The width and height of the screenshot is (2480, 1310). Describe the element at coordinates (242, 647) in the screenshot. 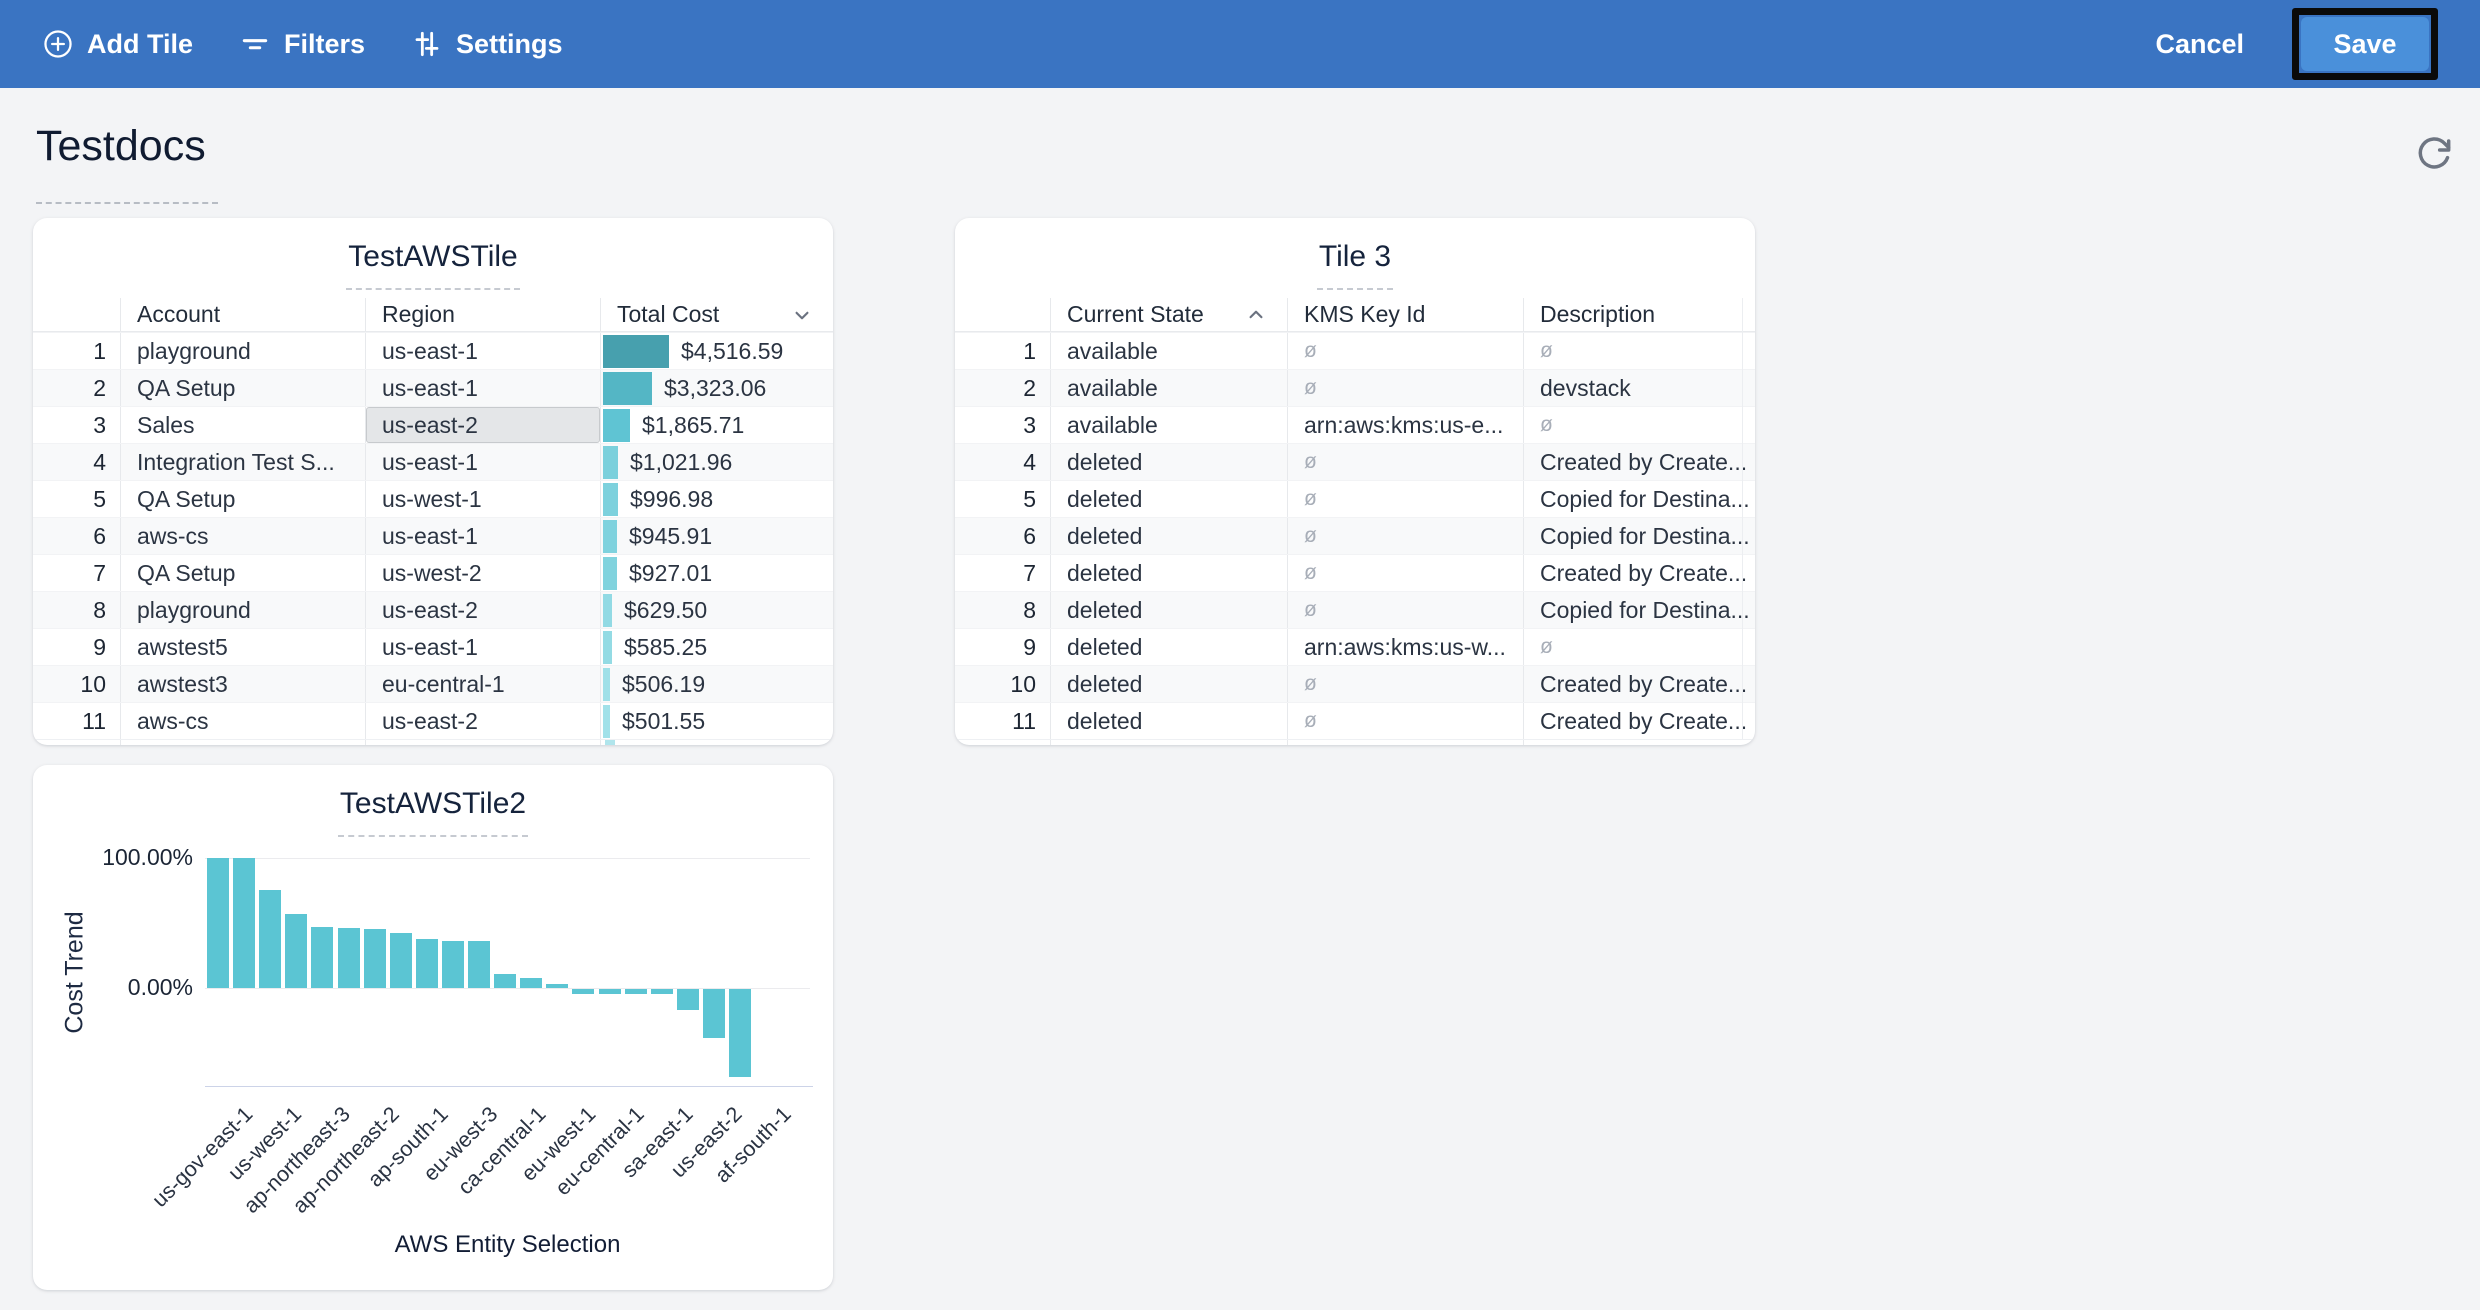

I see `cell-account: awstest5` at that location.